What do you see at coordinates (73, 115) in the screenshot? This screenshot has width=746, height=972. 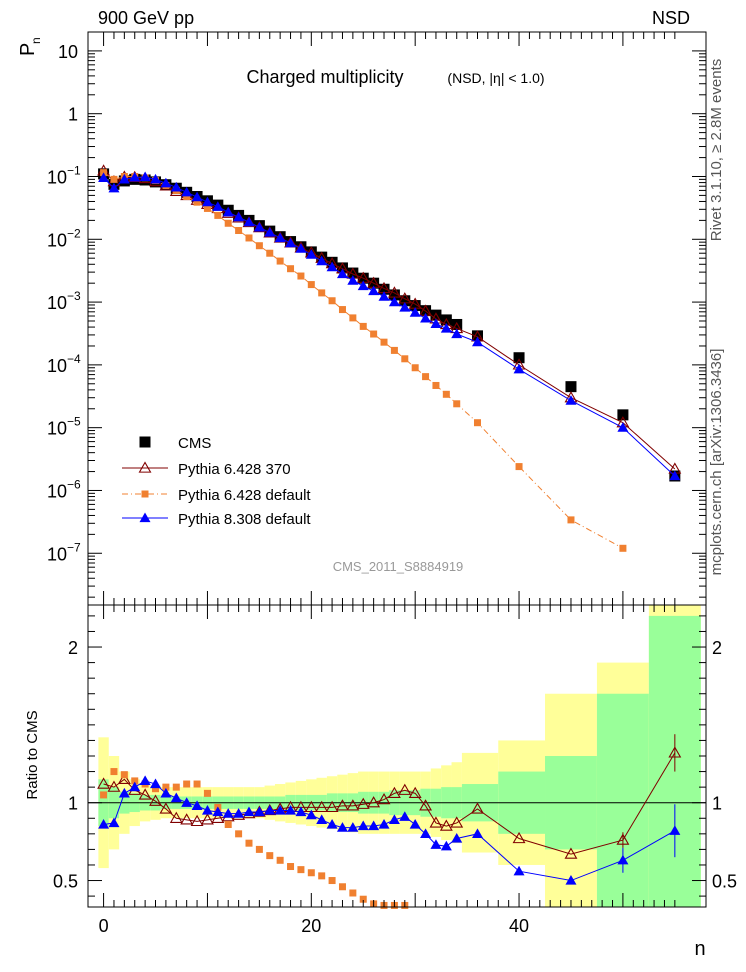 I see `y-tick-label-base: 1` at bounding box center [73, 115].